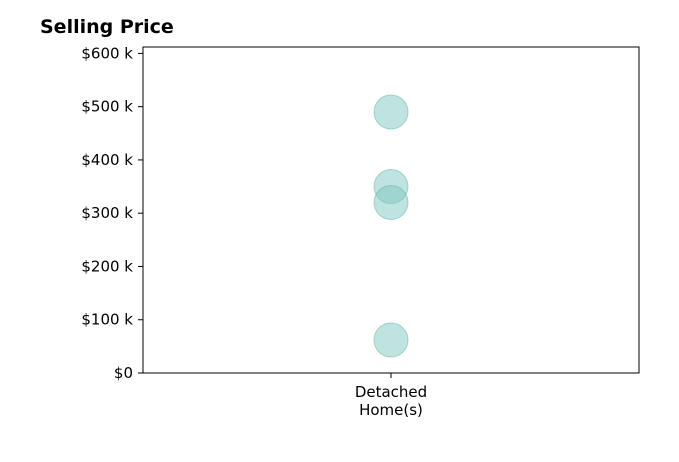 This screenshot has width=679, height=462. I want to click on data-points, so click(391, 226).